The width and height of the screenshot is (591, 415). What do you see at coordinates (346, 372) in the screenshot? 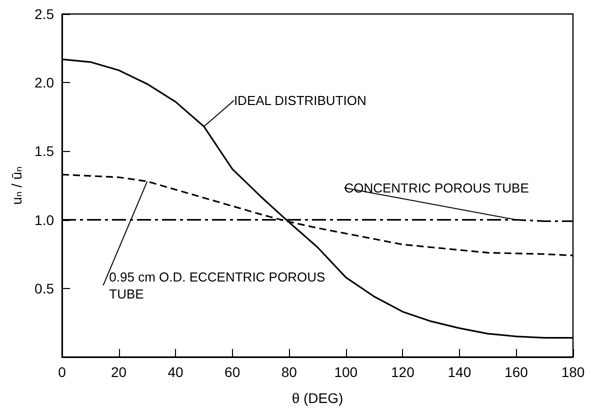
I see `x-tick-label: 100` at bounding box center [346, 372].